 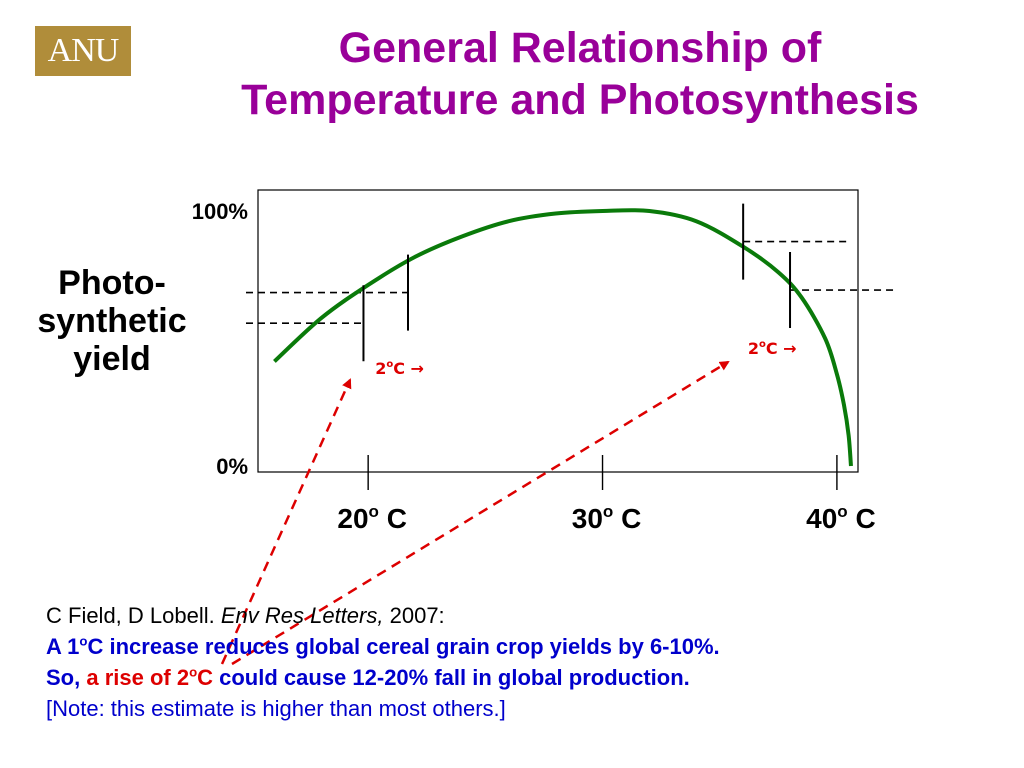 What do you see at coordinates (66, 677) in the screenshot?
I see `implication-pre: So,` at bounding box center [66, 677].